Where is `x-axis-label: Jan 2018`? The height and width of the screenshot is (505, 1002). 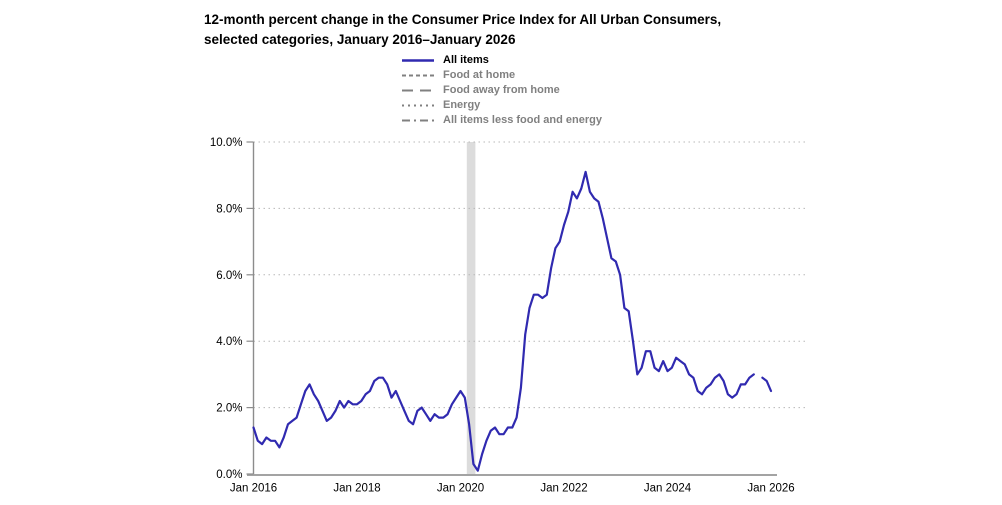
x-axis-label: Jan 2018 is located at coordinates (356, 489).